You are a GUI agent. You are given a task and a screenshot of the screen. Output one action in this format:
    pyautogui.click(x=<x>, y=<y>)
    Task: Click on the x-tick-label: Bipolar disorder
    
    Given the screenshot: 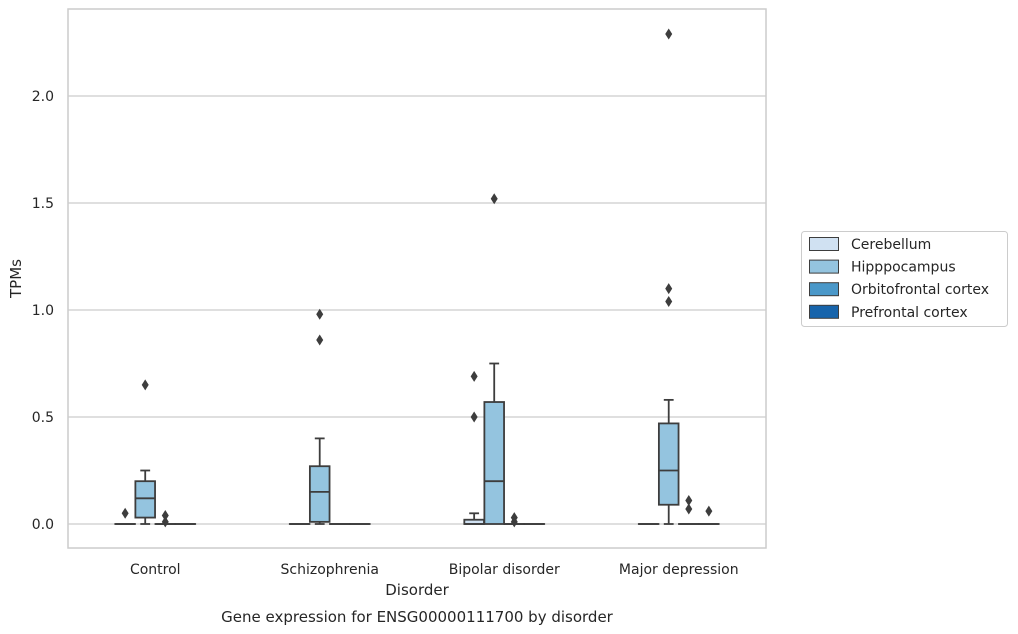 What is the action you would take?
    pyautogui.click(x=504, y=570)
    